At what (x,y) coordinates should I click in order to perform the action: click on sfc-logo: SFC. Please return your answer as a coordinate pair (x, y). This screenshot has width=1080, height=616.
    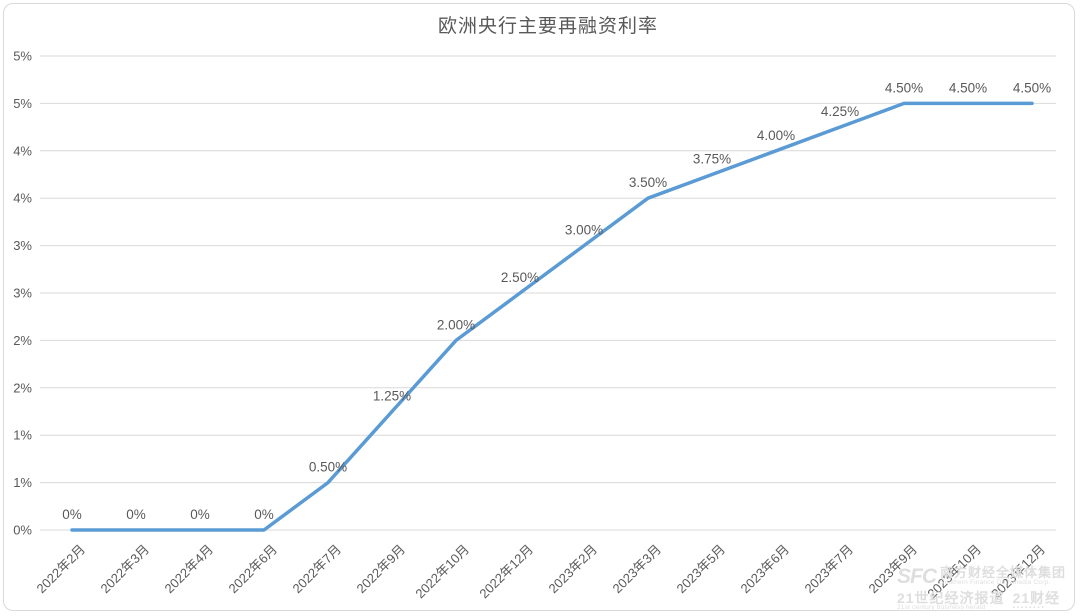
    Looking at the image, I should click on (916, 577).